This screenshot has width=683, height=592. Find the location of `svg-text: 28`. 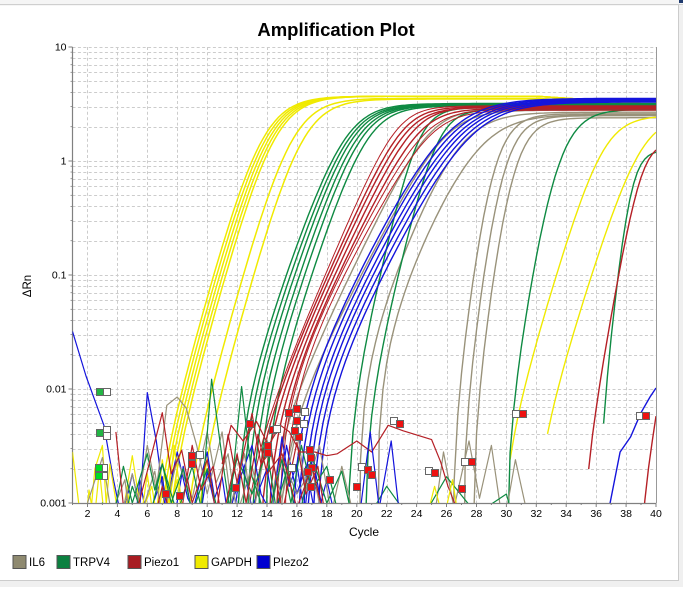

svg-text: 28 is located at coordinates (477, 514).